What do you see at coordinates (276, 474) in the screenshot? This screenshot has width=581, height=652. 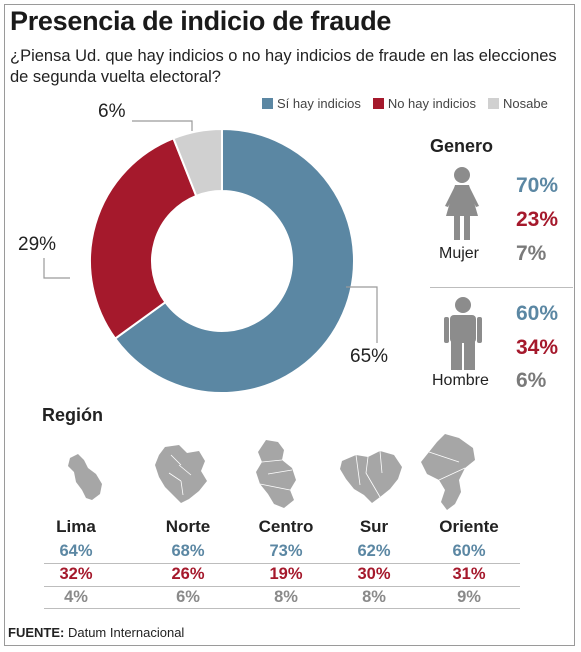 I see `centro-map-icon` at bounding box center [276, 474].